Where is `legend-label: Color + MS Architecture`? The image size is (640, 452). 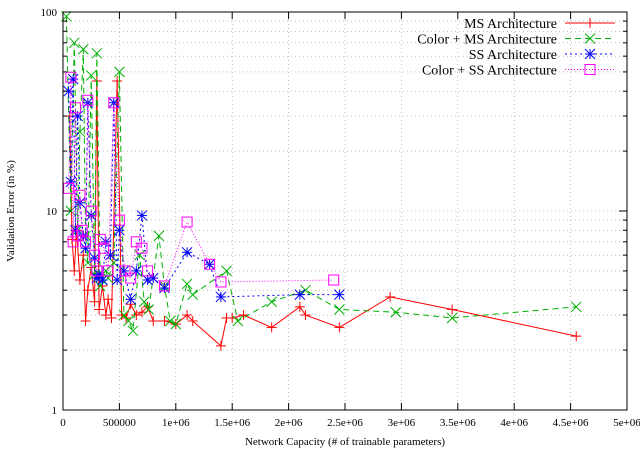
legend-label: Color + MS Architecture is located at coordinates (487, 40).